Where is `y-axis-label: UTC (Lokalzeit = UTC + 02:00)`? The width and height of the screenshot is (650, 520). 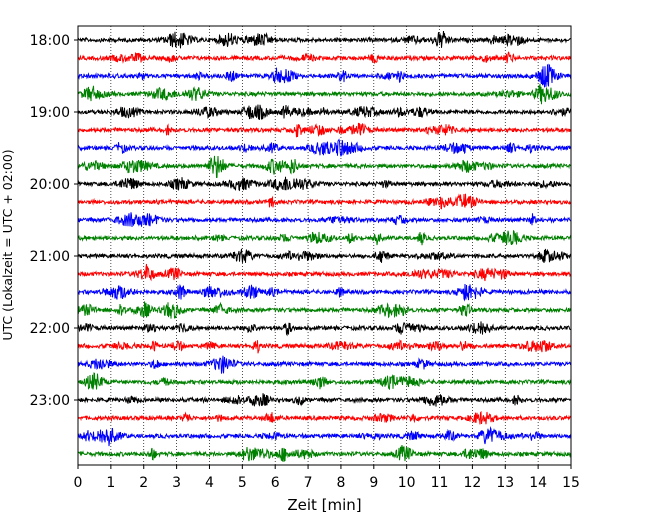
y-axis-label: UTC (Lokalzeit = UTC + 02:00) is located at coordinates (7, 244).